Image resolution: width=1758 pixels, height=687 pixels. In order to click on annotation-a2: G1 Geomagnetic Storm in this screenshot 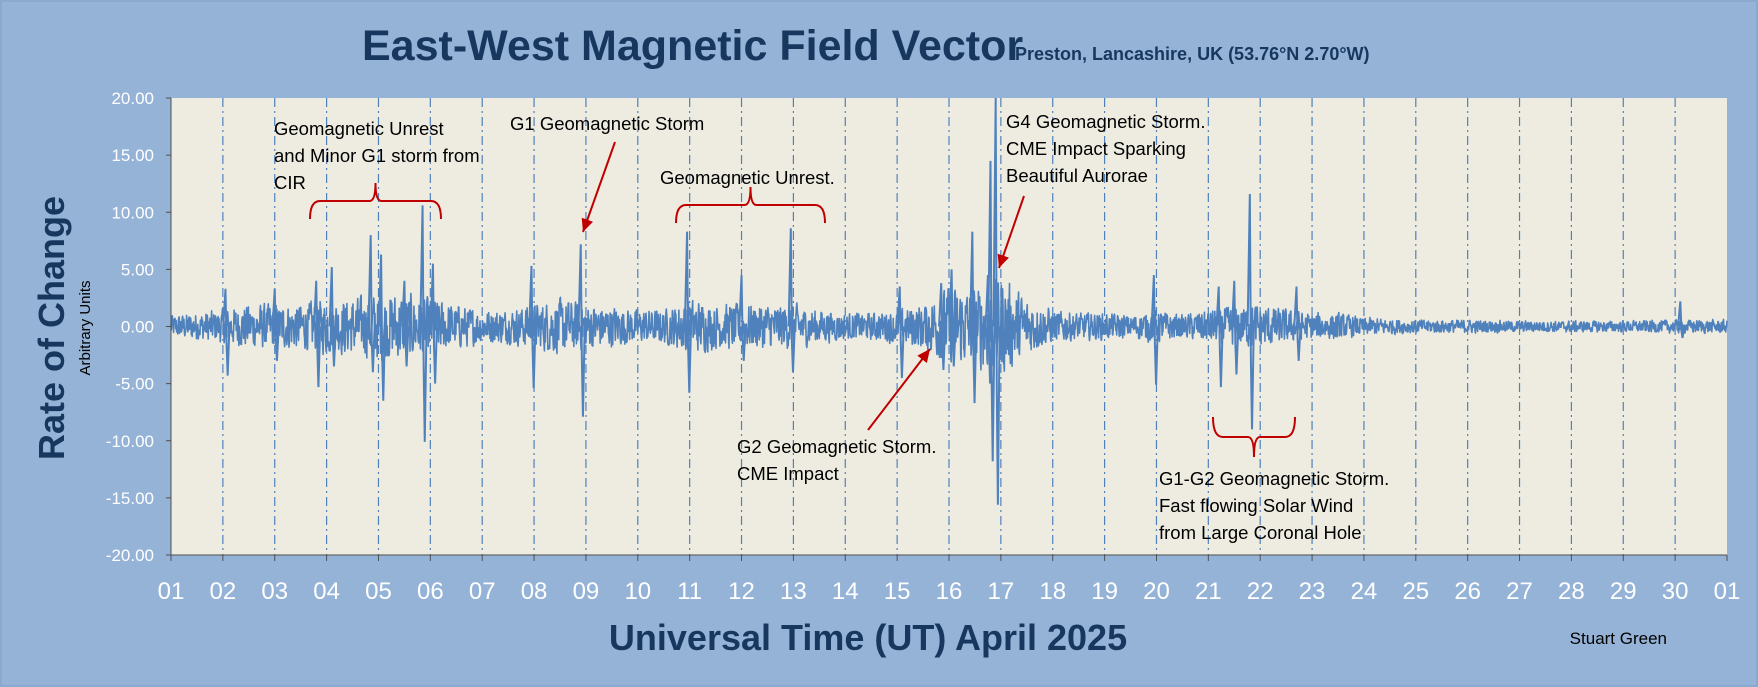, I will do `click(607, 123)`.